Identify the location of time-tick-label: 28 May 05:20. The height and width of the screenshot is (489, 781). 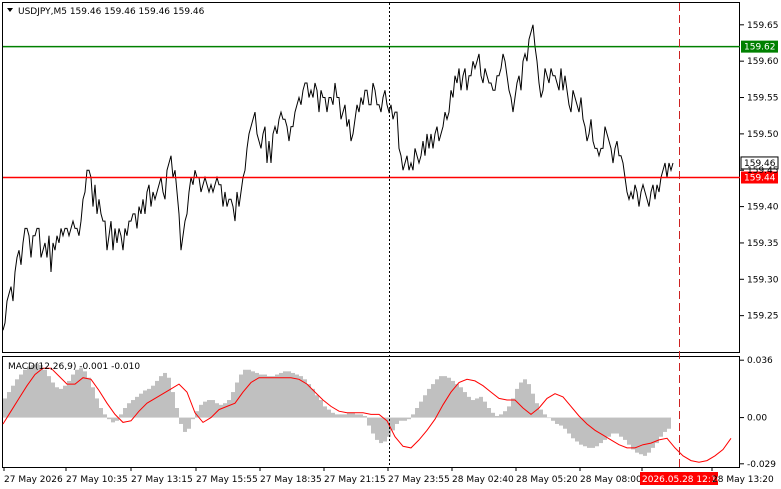
(547, 480).